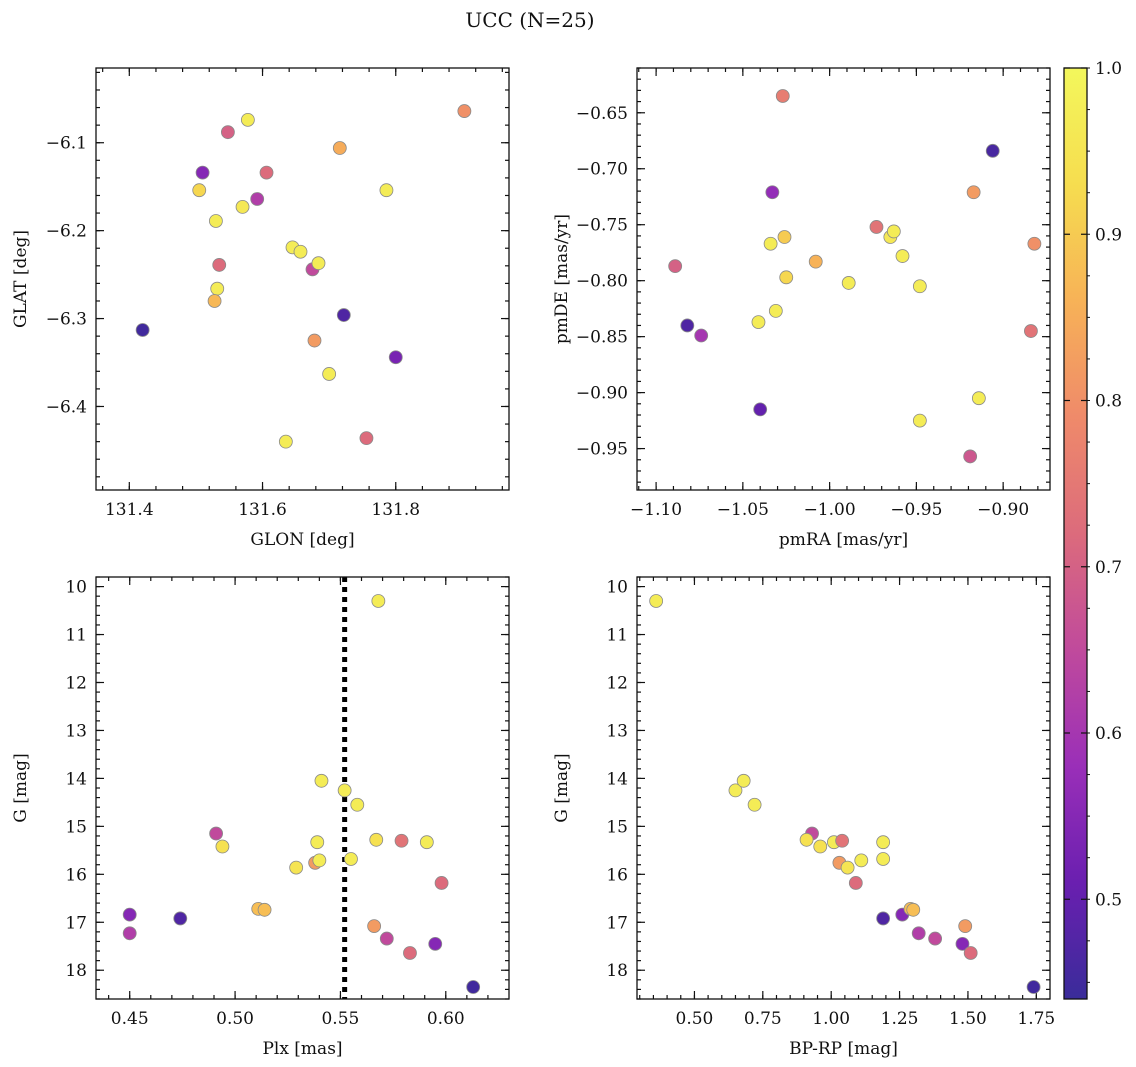 This screenshot has width=1136, height=1067. I want to click on x-tick-label: 1.50, so click(968, 1019).